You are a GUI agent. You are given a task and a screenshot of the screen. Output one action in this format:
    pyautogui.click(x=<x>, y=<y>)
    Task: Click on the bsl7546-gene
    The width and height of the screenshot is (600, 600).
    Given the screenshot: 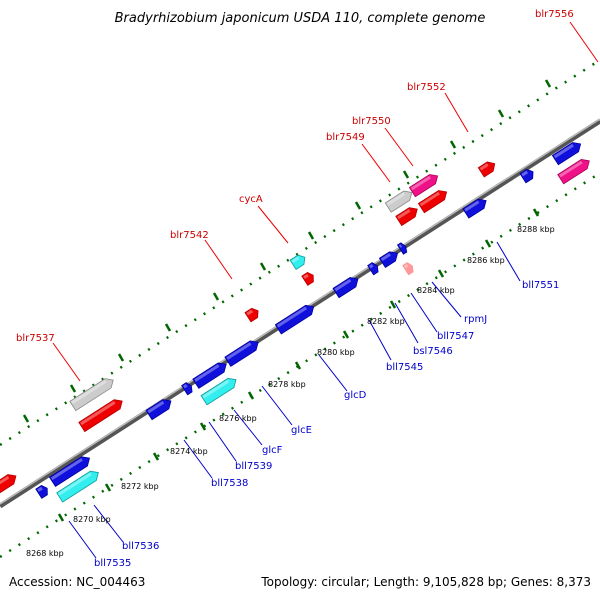 What is the action you would take?
    pyautogui.click(x=373, y=269)
    